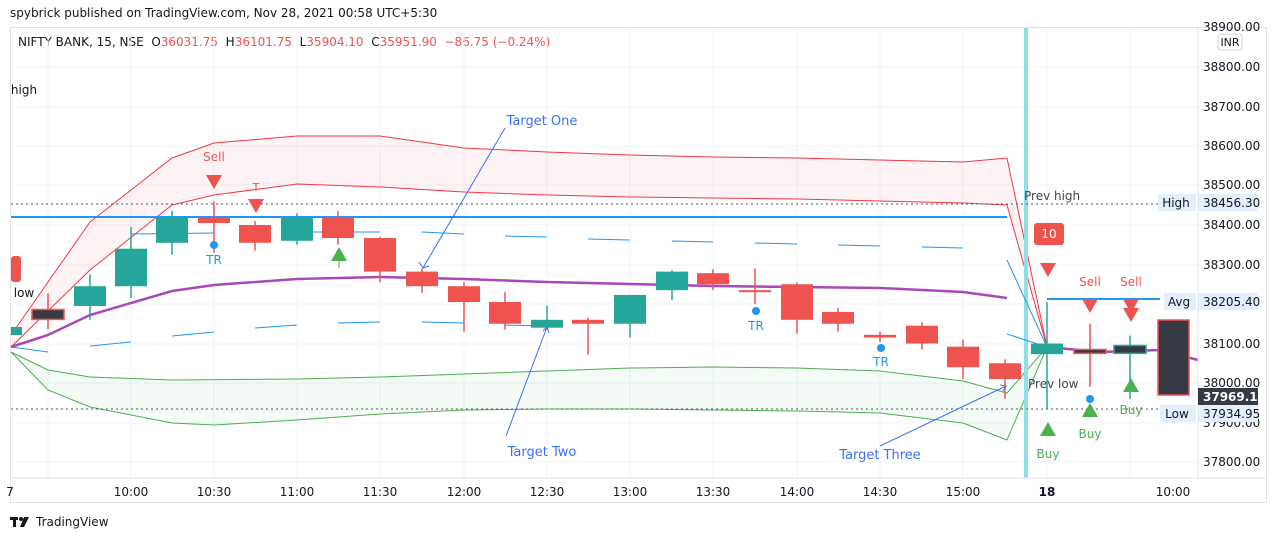 The height and width of the screenshot is (541, 1274). Describe the element at coordinates (1052, 196) in the screenshot. I see `prev-high-label: Prev high` at that location.